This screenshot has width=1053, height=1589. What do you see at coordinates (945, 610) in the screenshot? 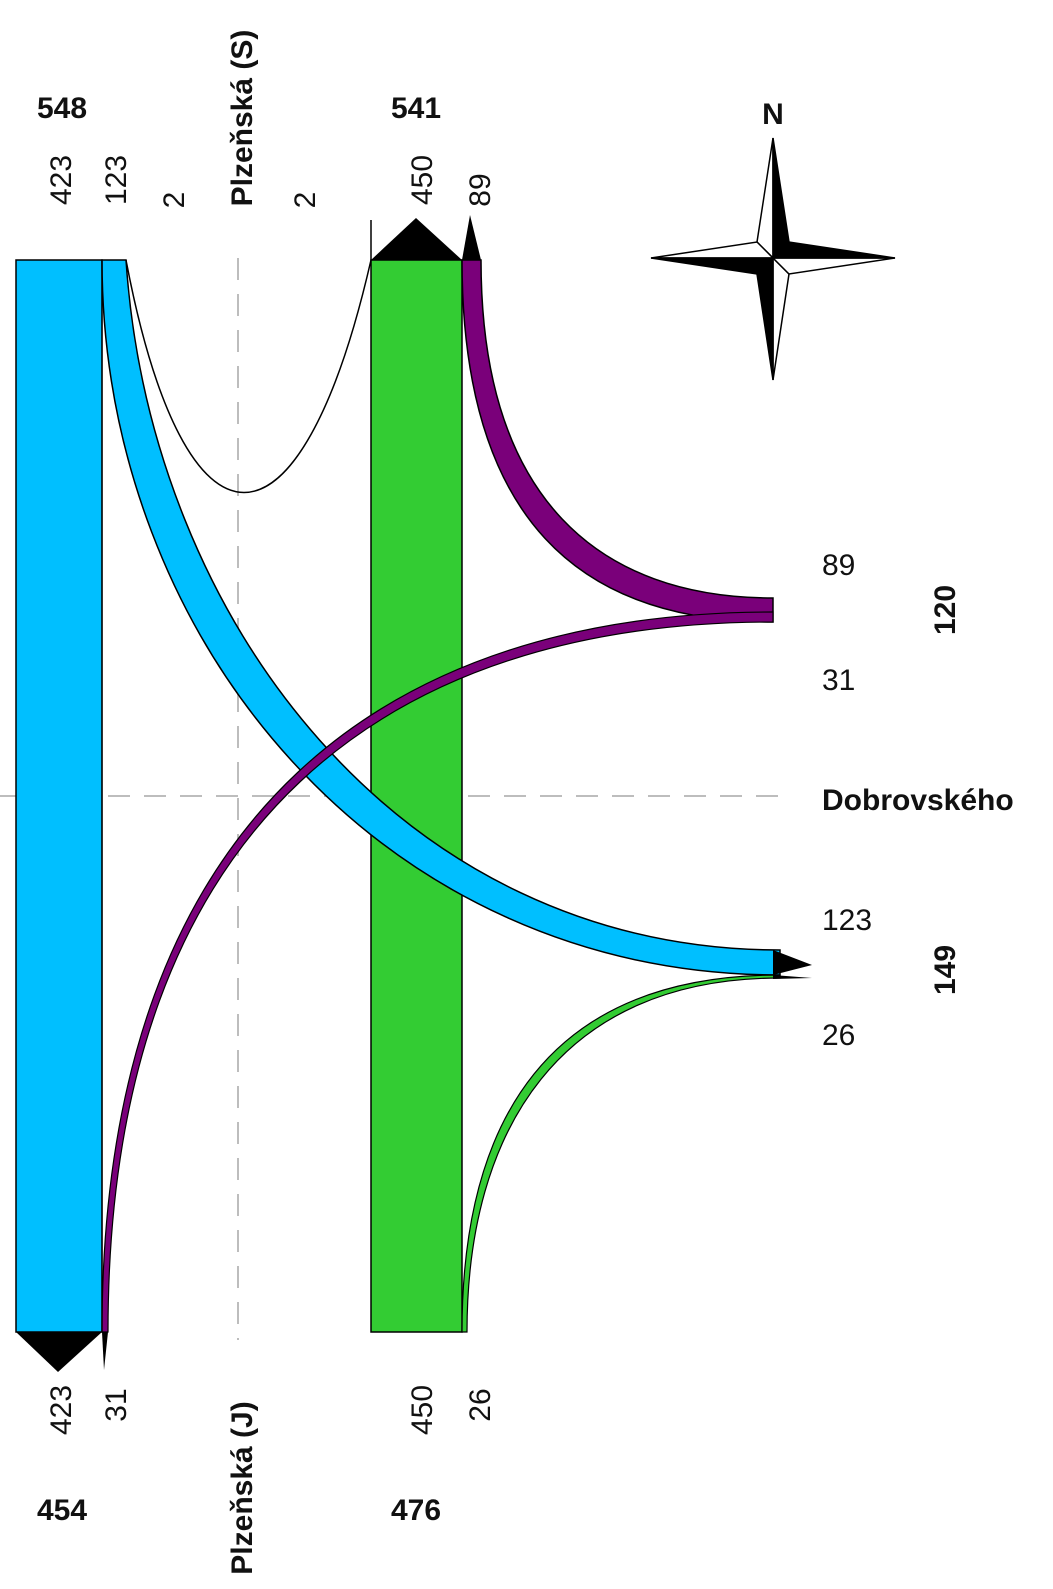
I see `east-total-upper: 120` at bounding box center [945, 610].